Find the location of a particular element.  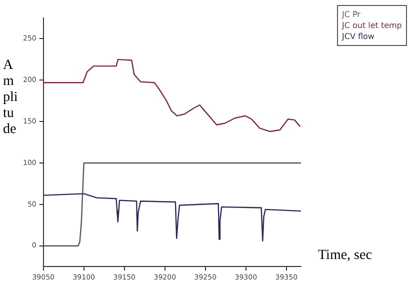

text: JC out let temp is located at coordinates (372, 25).